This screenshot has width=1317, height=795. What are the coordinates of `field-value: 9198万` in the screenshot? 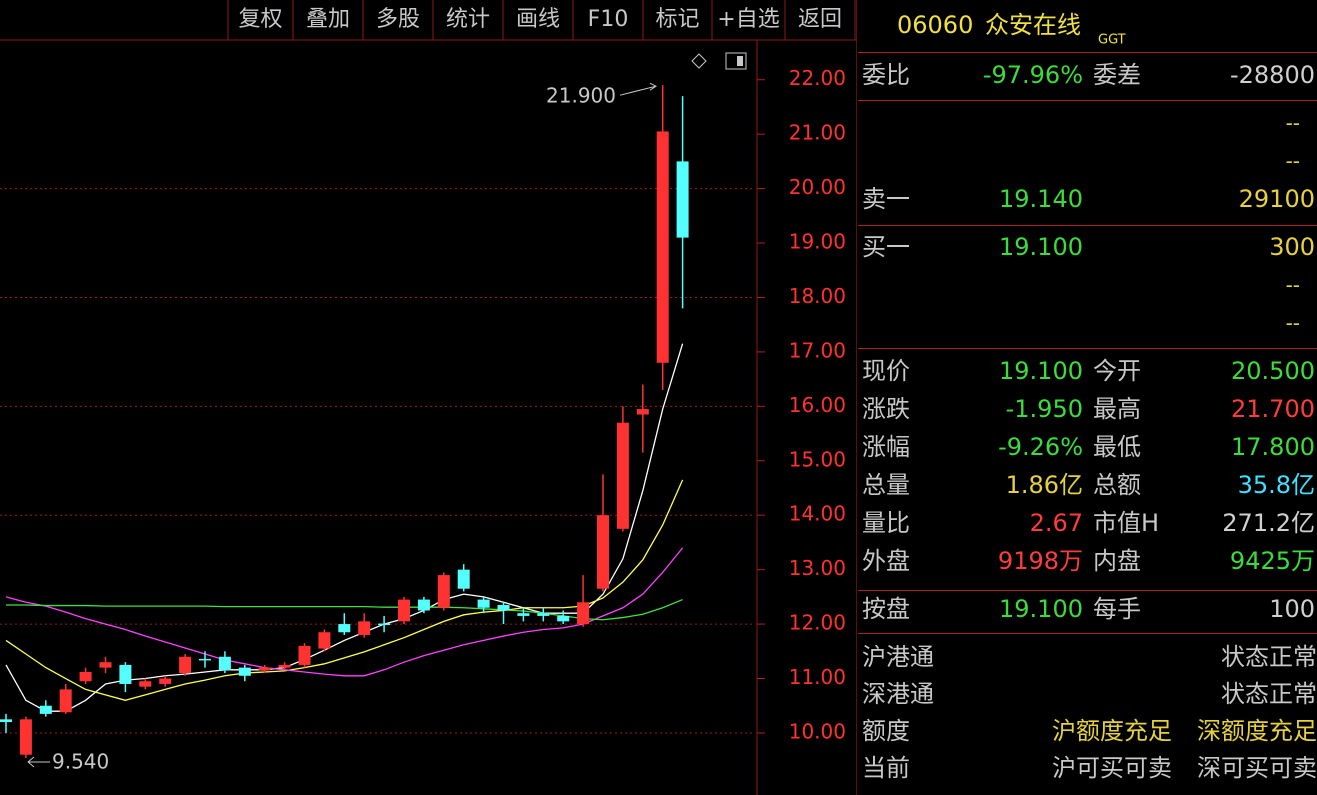 It's located at (1040, 561).